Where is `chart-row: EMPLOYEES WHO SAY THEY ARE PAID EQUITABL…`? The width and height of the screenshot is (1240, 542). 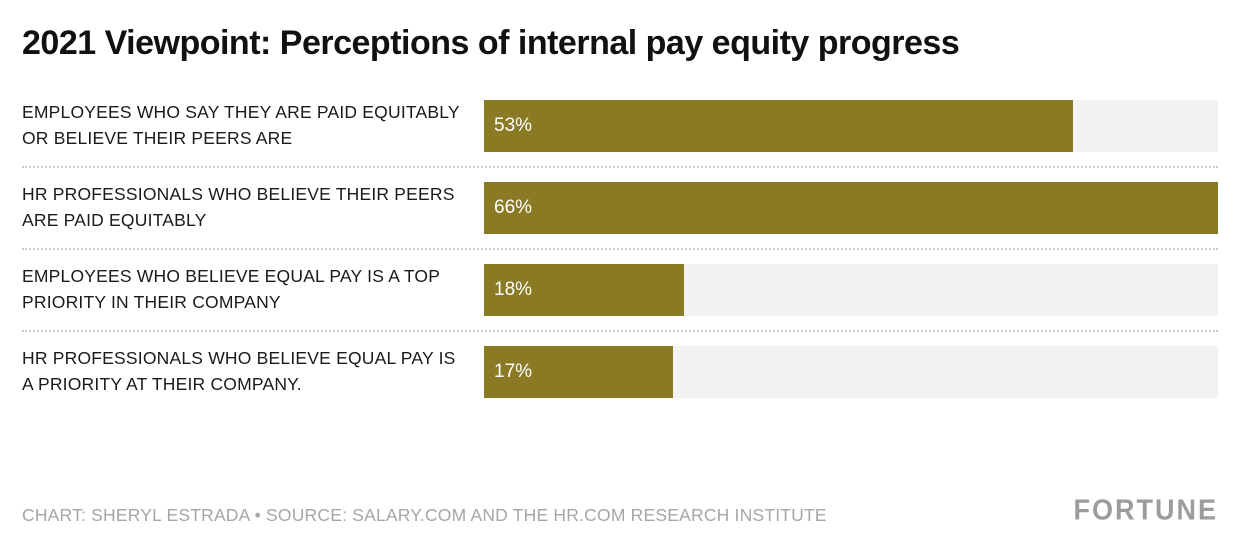 chart-row: EMPLOYEES WHO SAY THEY ARE PAID EQUITABL… is located at coordinates (620, 127).